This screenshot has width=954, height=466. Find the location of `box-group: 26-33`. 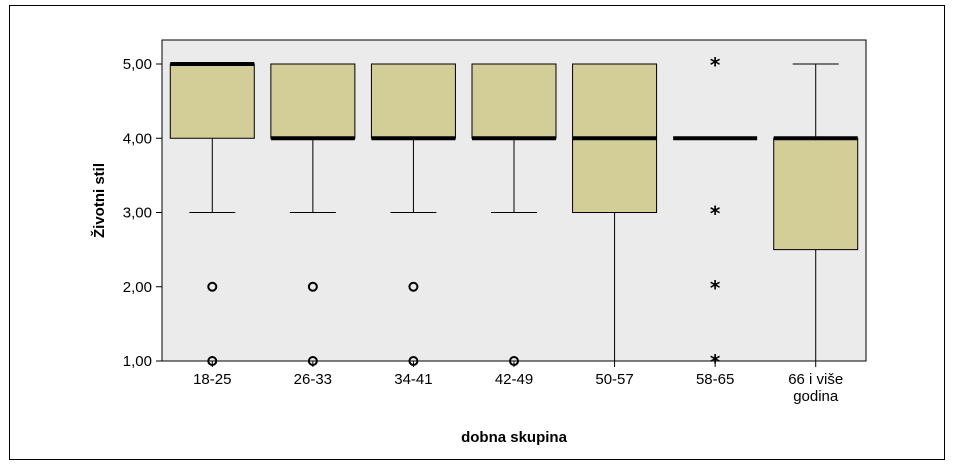

box-group: 26-33 is located at coordinates (313, 225).